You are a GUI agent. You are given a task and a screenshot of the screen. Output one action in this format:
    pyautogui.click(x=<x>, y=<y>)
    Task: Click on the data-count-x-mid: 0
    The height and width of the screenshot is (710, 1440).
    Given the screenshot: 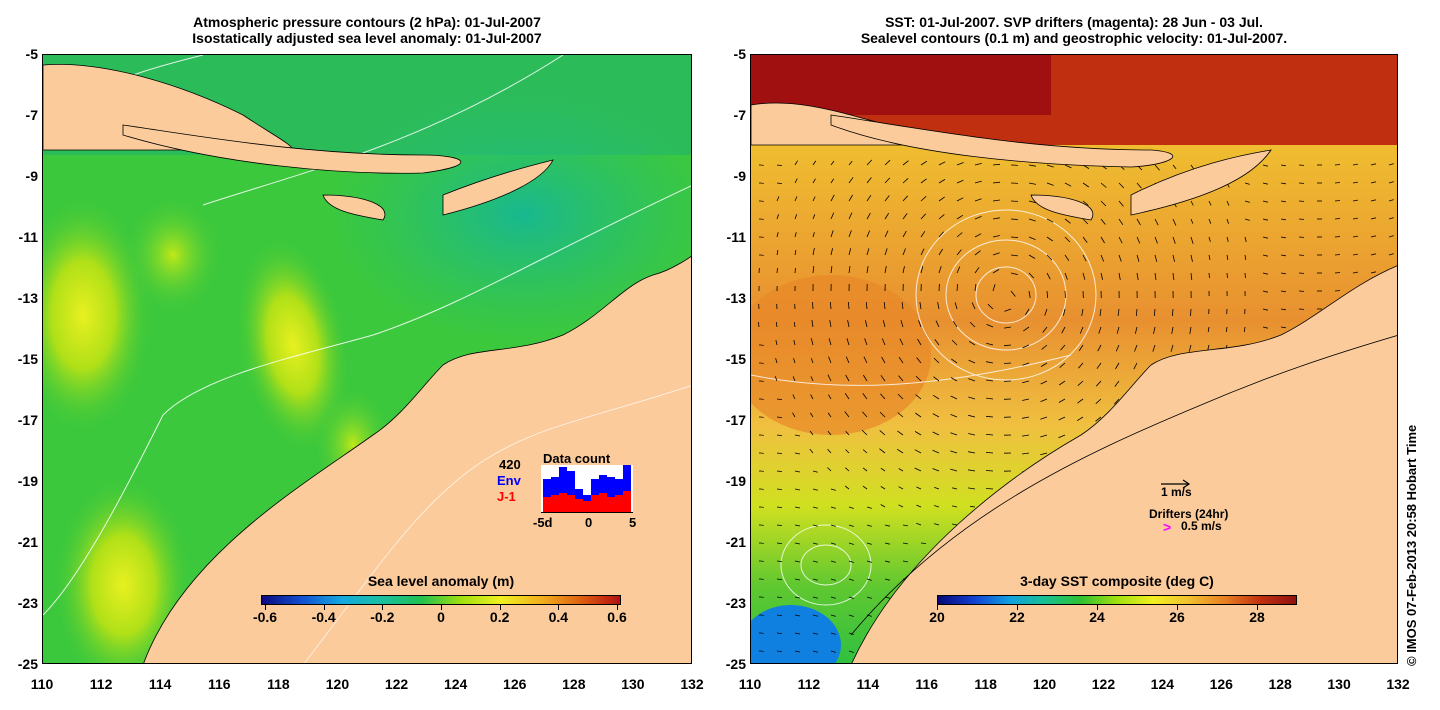 What is the action you would take?
    pyautogui.click(x=589, y=522)
    